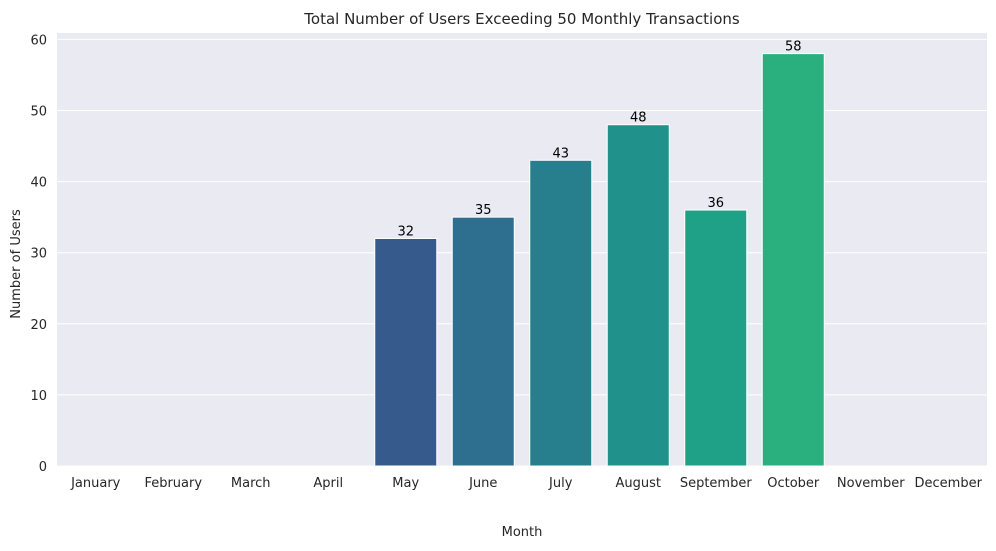 Image resolution: width=996 pixels, height=551 pixels. I want to click on y-tick-label: 0, so click(43, 467).